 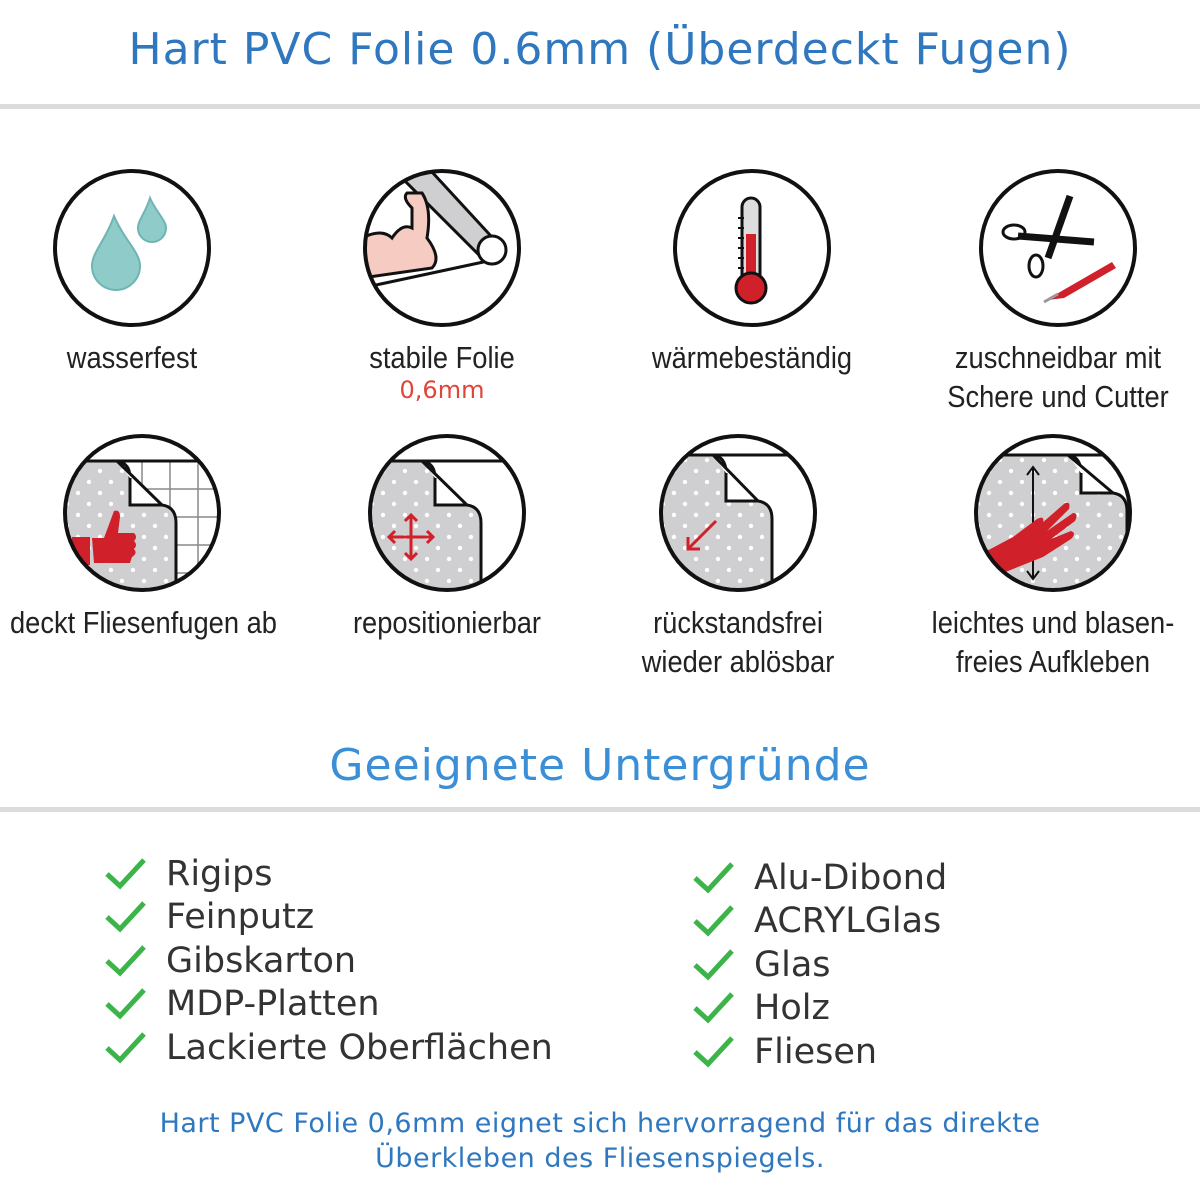 I want to click on feature-residue-free: rückstandsfrei wieder ablösbar, so click(x=738, y=557).